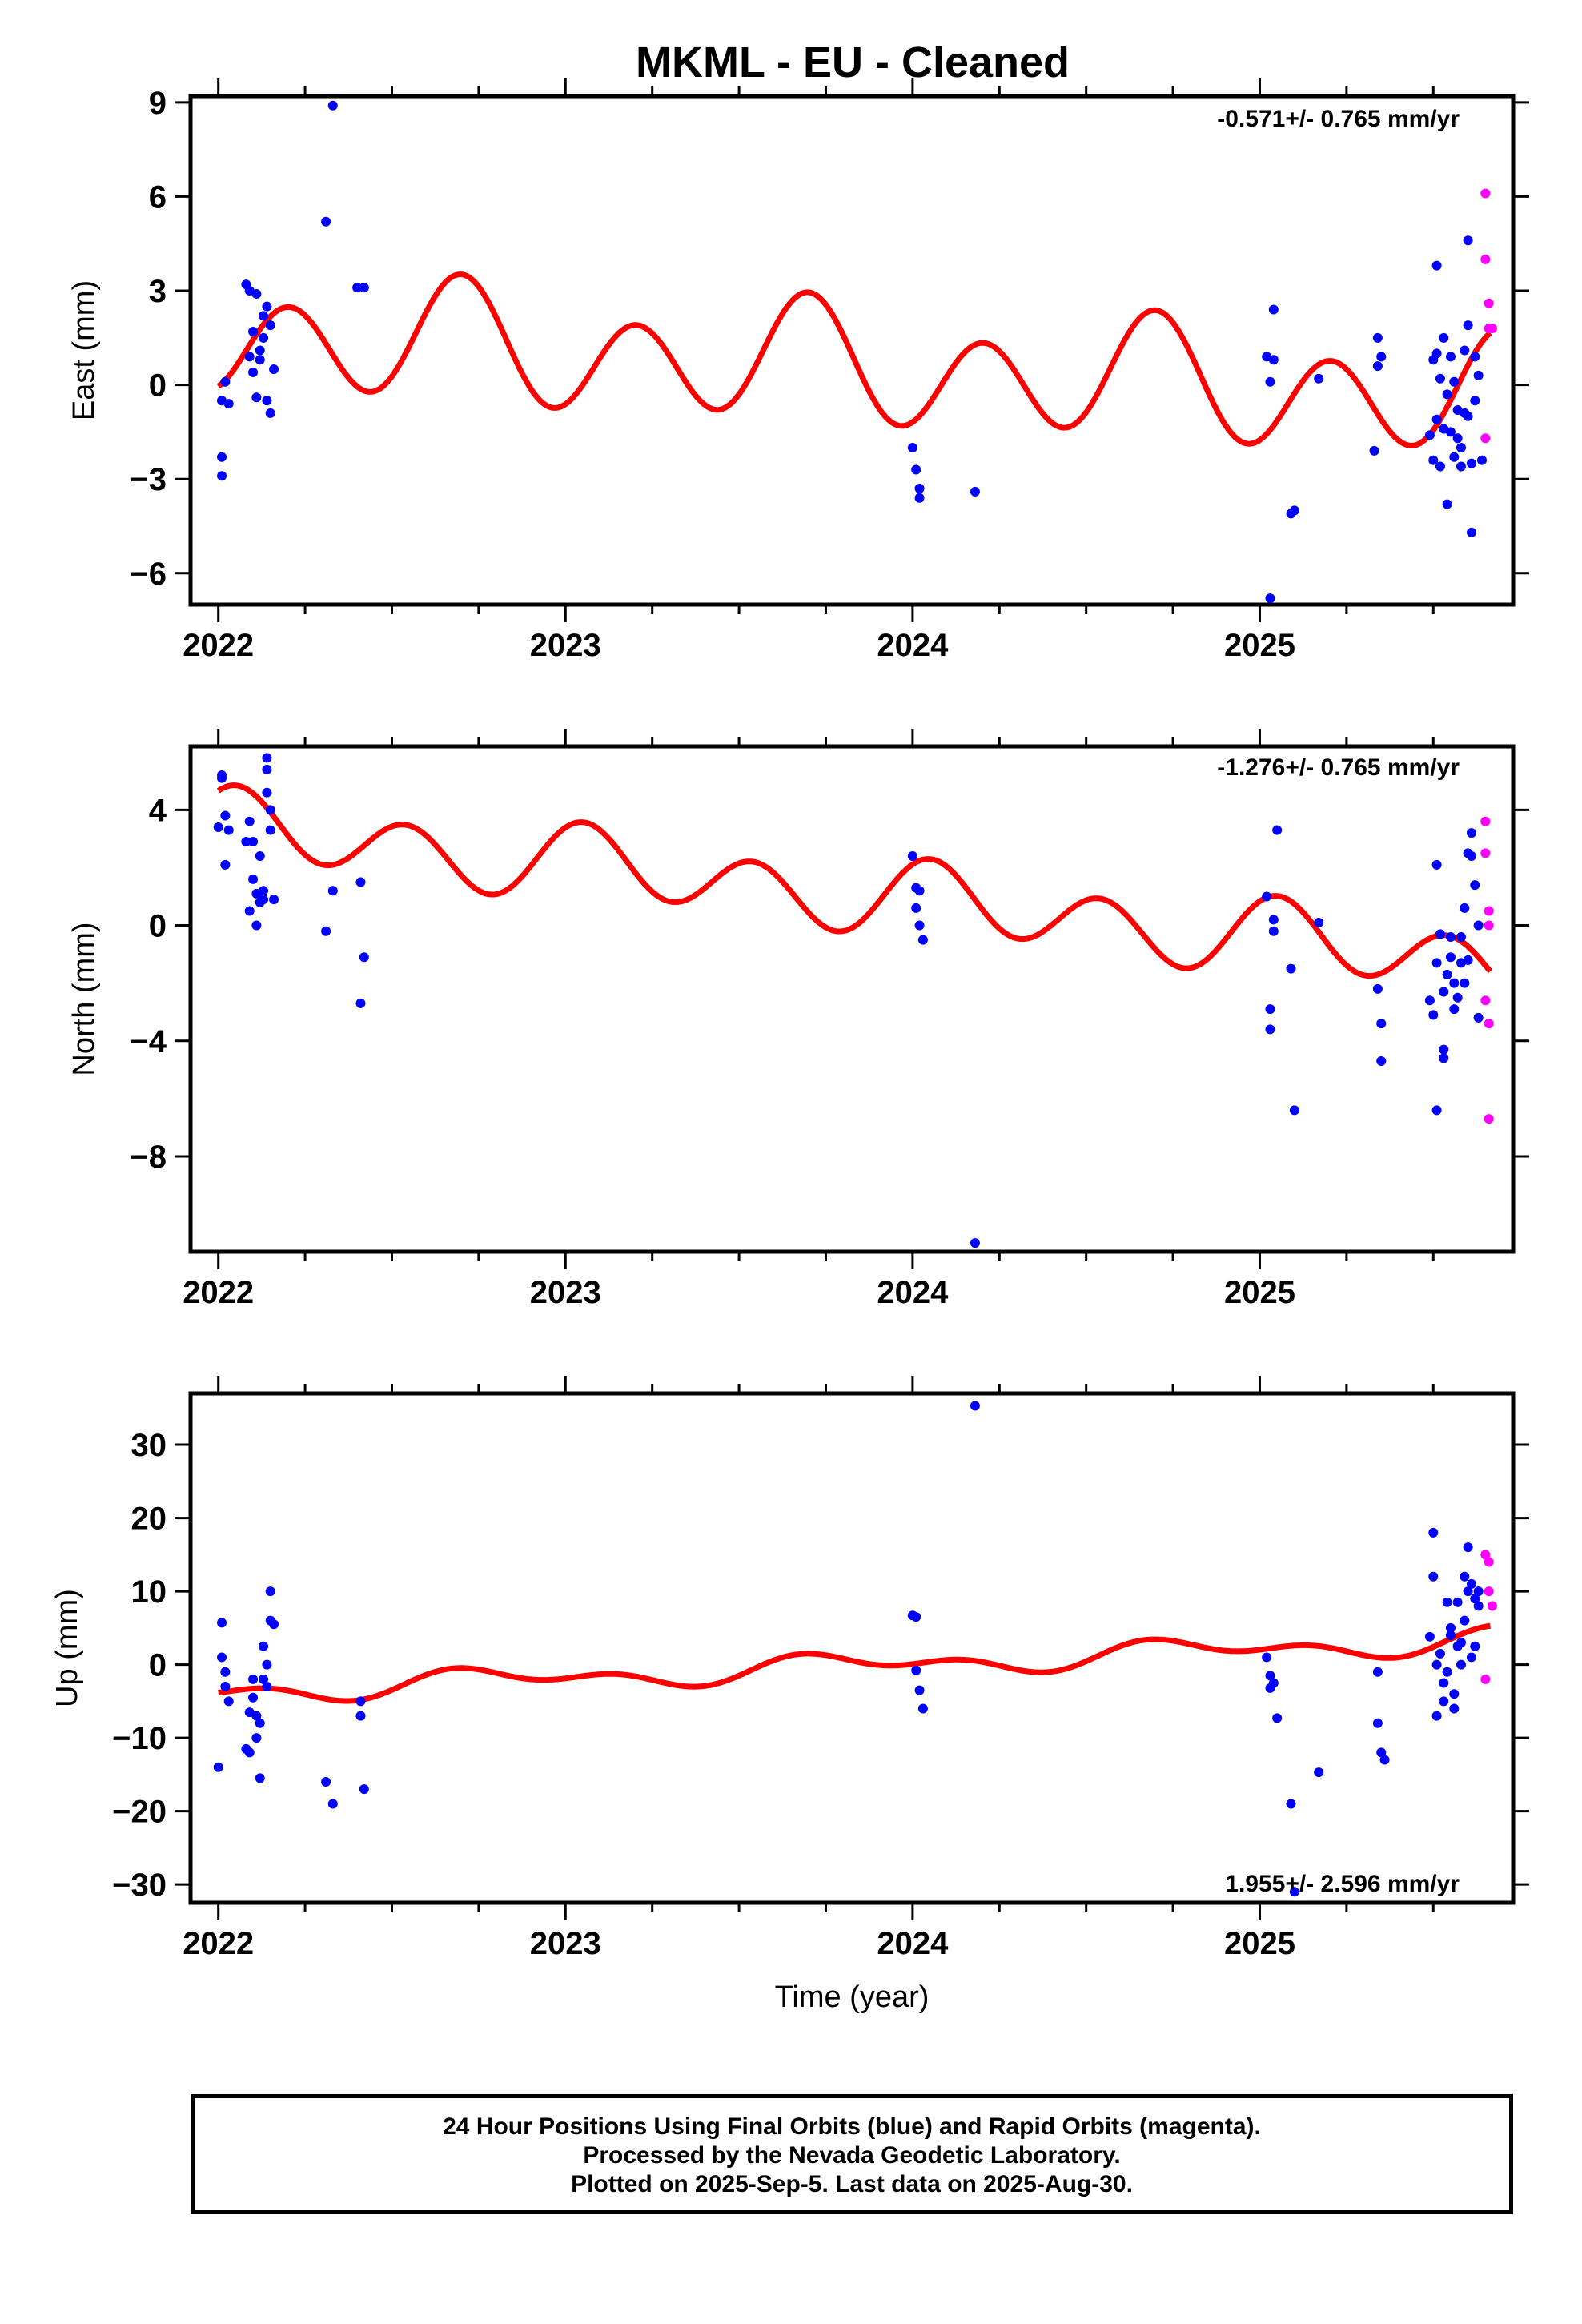 The height and width of the screenshot is (2324, 1582). Describe the element at coordinates (852, 1997) in the screenshot. I see `x-axis-label: Time (year)` at that location.